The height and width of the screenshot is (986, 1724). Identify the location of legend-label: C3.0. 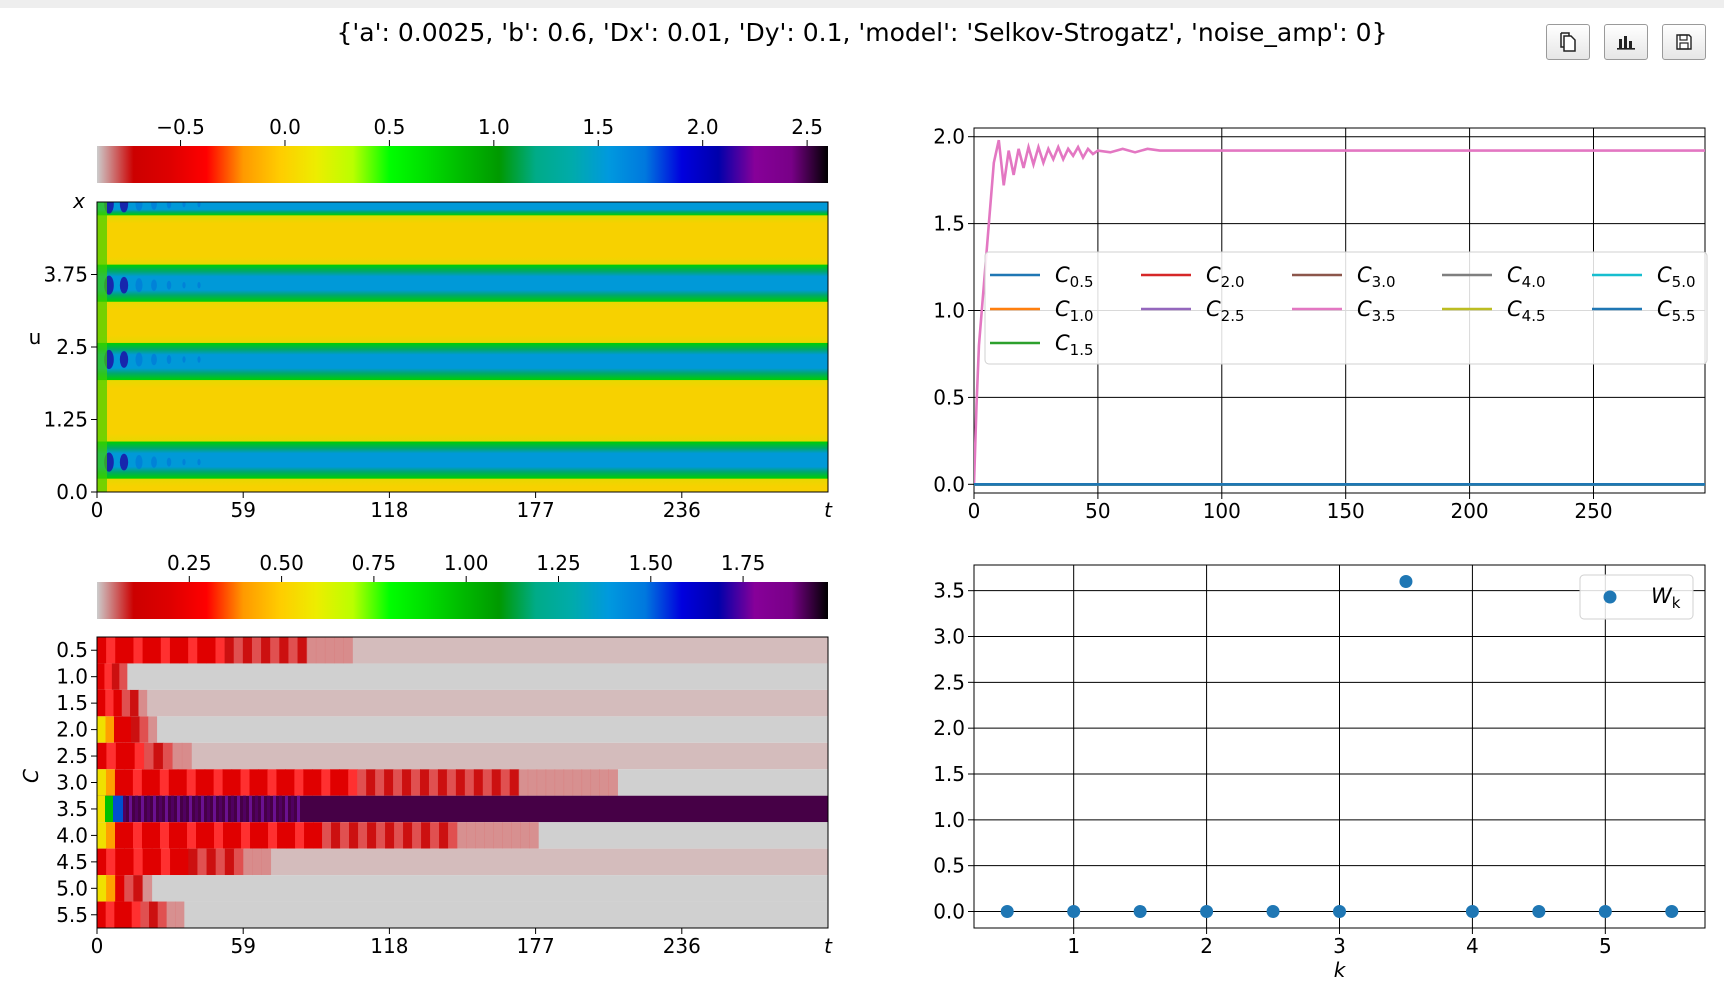
(1376, 277).